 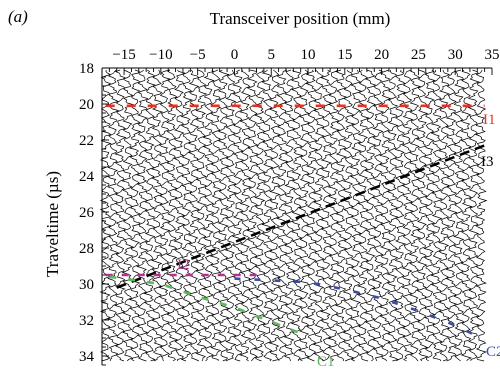 What do you see at coordinates (198, 55) in the screenshot?
I see `x-tick-label: −5` at bounding box center [198, 55].